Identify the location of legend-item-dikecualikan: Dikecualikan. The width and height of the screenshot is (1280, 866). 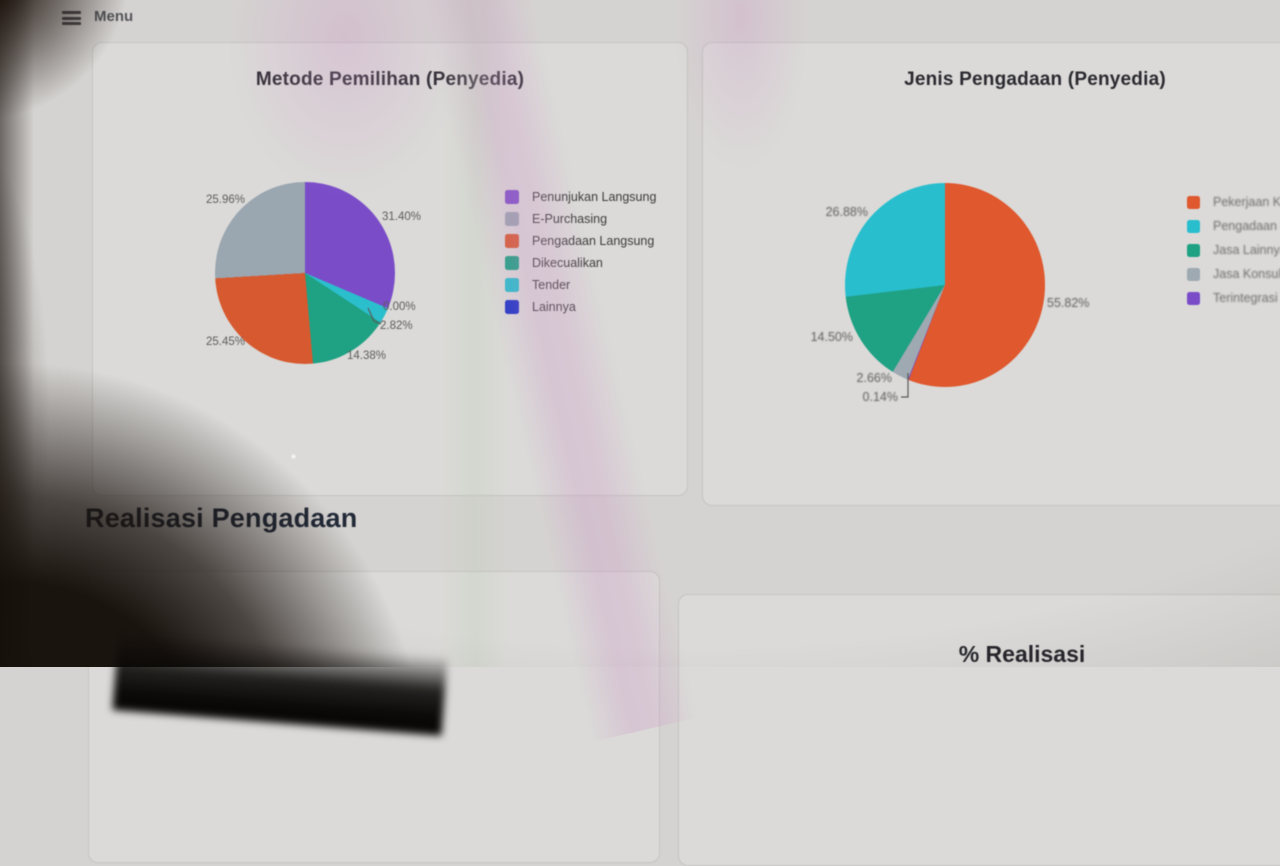
(580, 263).